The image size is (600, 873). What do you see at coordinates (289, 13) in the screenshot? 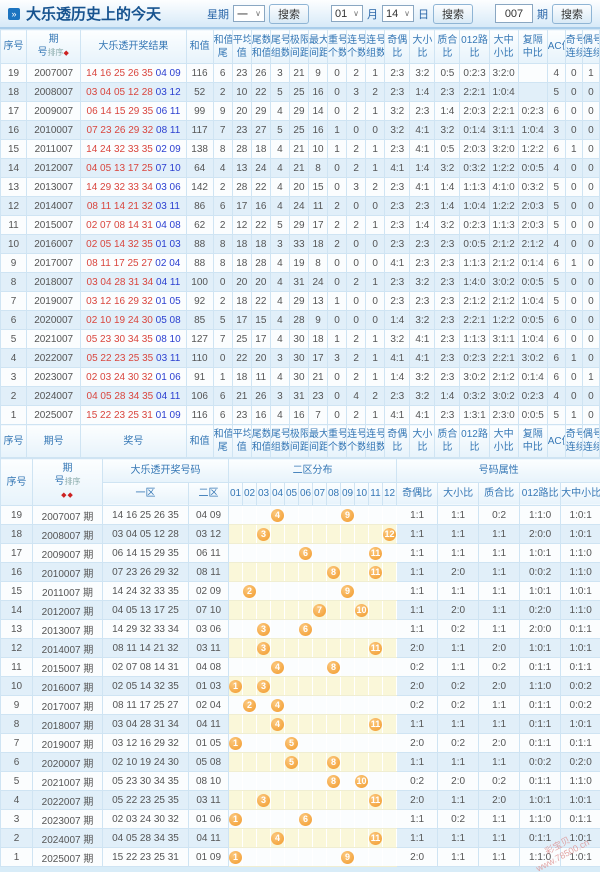
I see `week-search-button: 搜索` at bounding box center [289, 13].